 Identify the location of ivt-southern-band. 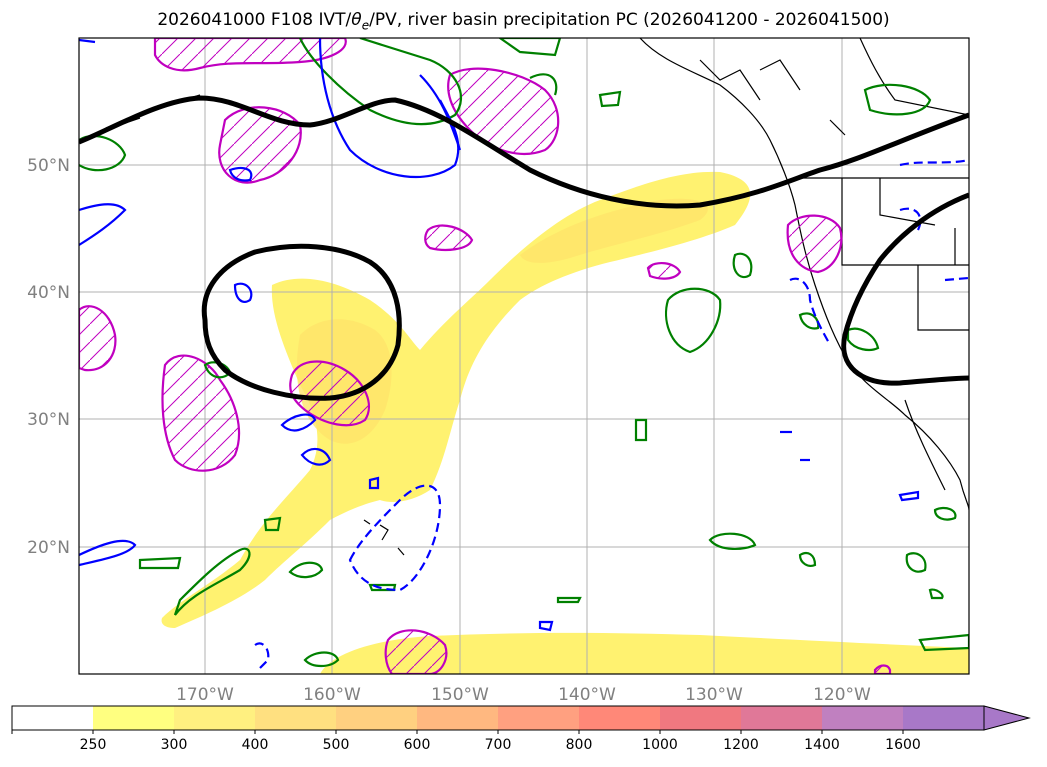
(644, 653).